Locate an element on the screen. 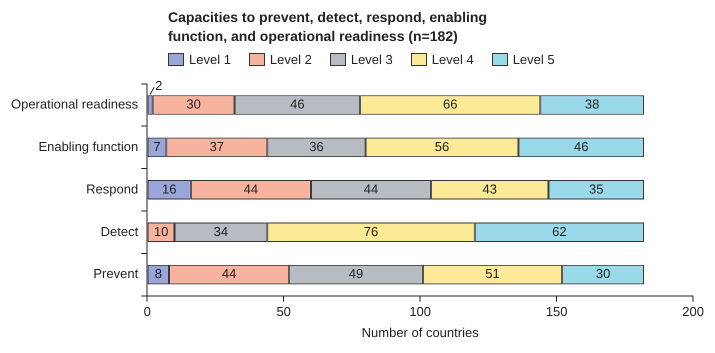  legend-label: Level 4 is located at coordinates (453, 59).